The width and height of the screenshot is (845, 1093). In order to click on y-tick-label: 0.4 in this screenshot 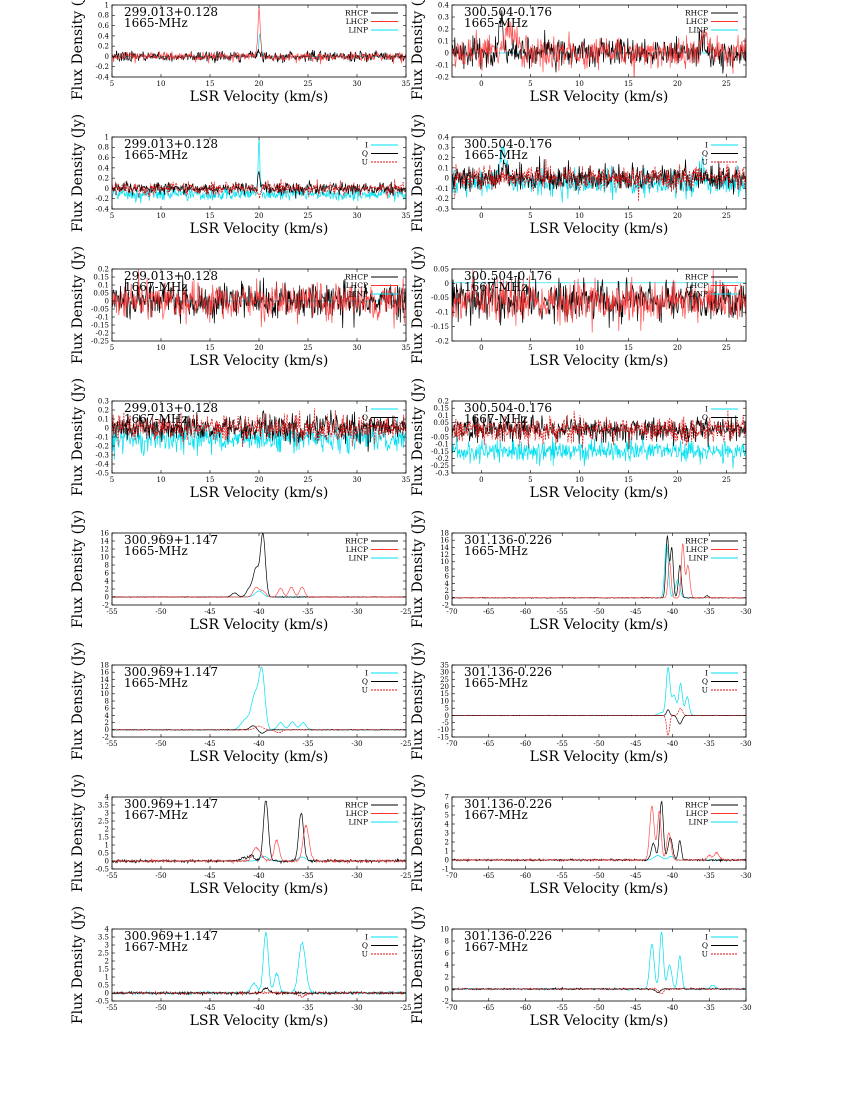, I will do `click(444, 5)`.